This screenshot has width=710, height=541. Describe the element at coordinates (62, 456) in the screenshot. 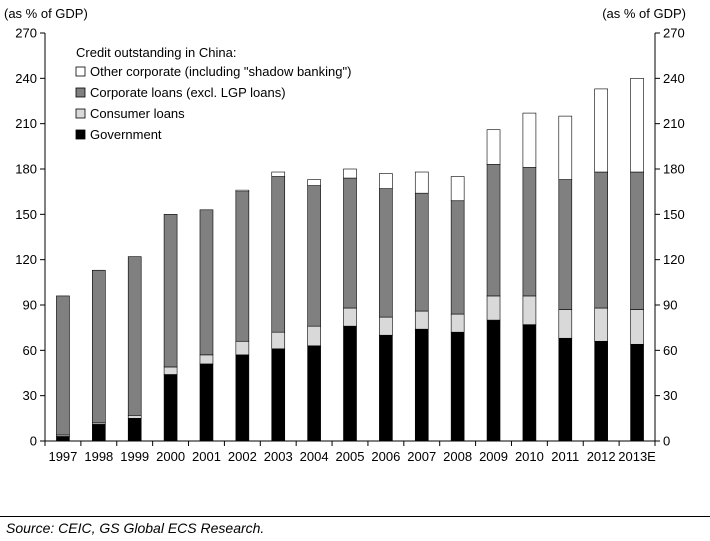

I see `x-tick-label: 1997` at that location.